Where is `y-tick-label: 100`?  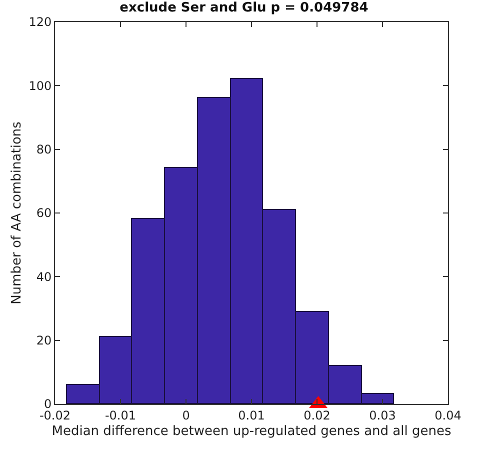 y-tick-label: 100 is located at coordinates (40, 85).